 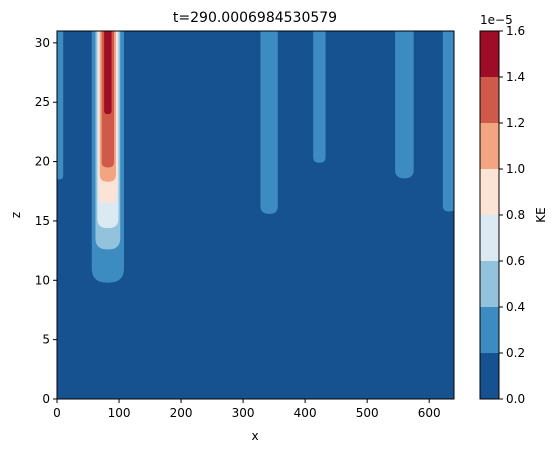 What do you see at coordinates (42, 102) in the screenshot?
I see `y-tick-label: 25` at bounding box center [42, 102].